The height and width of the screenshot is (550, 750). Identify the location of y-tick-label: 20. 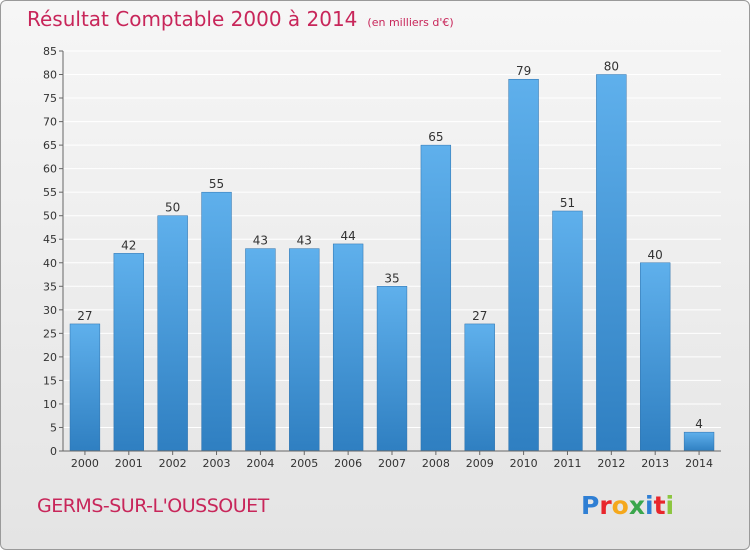
(50, 357).